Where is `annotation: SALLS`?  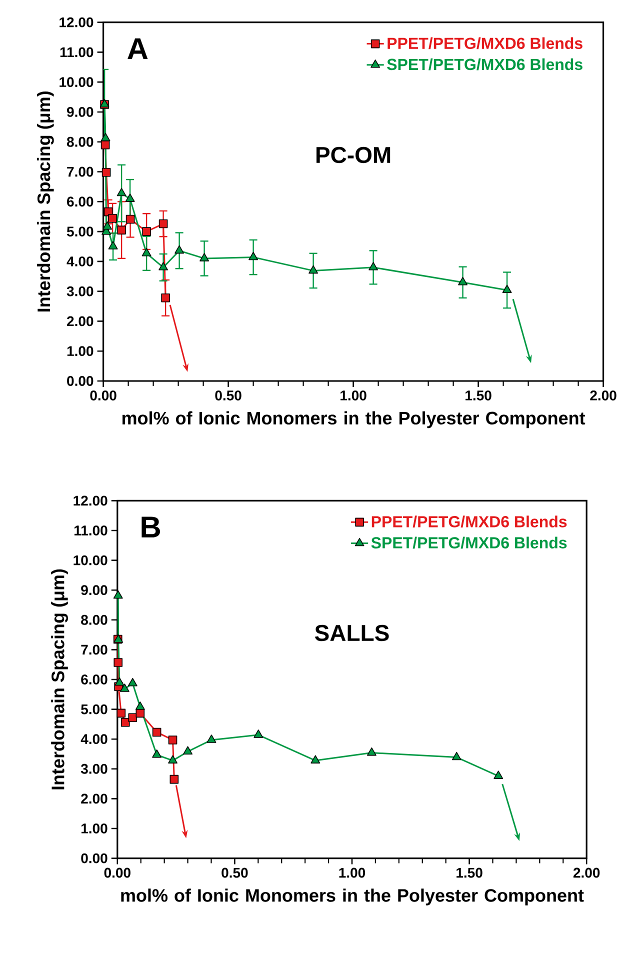
annotation: SALLS is located at coordinates (351, 633).